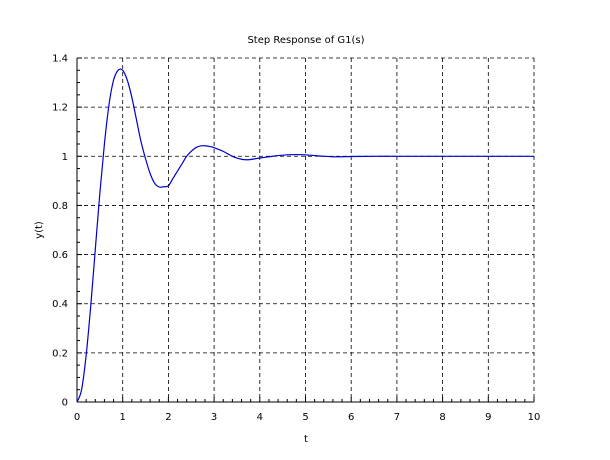 This screenshot has height=460, width=610. I want to click on x-tick-label-0: 0, so click(77, 417).